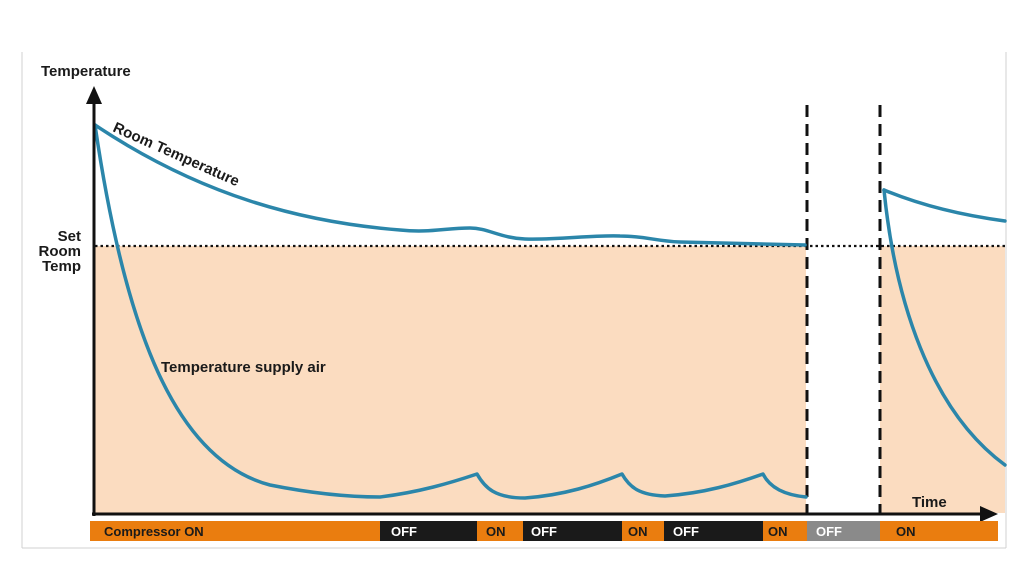 This screenshot has width=1024, height=561. What do you see at coordinates (86, 71) in the screenshot?
I see `y-axis-label: Temperature` at bounding box center [86, 71].